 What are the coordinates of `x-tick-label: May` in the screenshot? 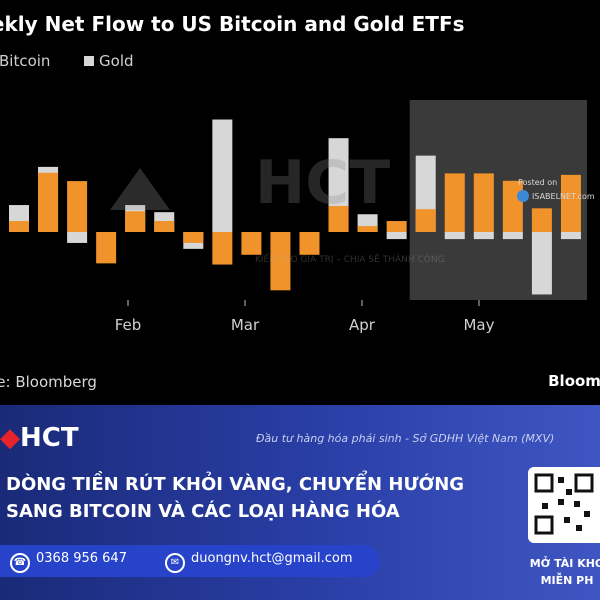 It's located at (478, 325).